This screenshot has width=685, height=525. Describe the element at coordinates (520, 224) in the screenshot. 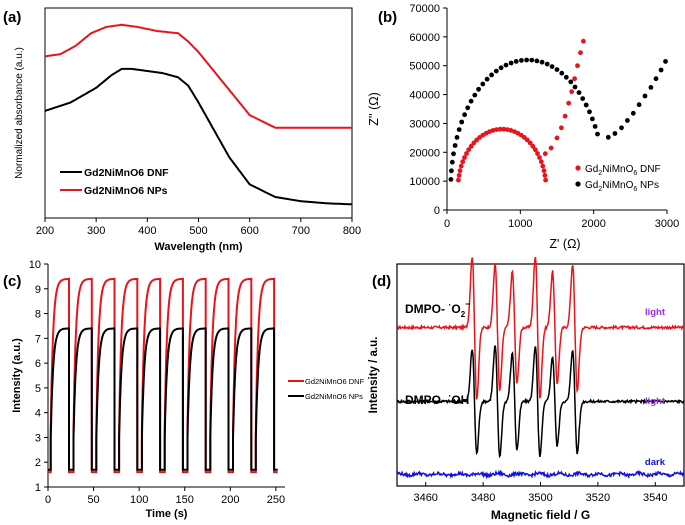

I see `x-tick-label-b: 1000` at that location.